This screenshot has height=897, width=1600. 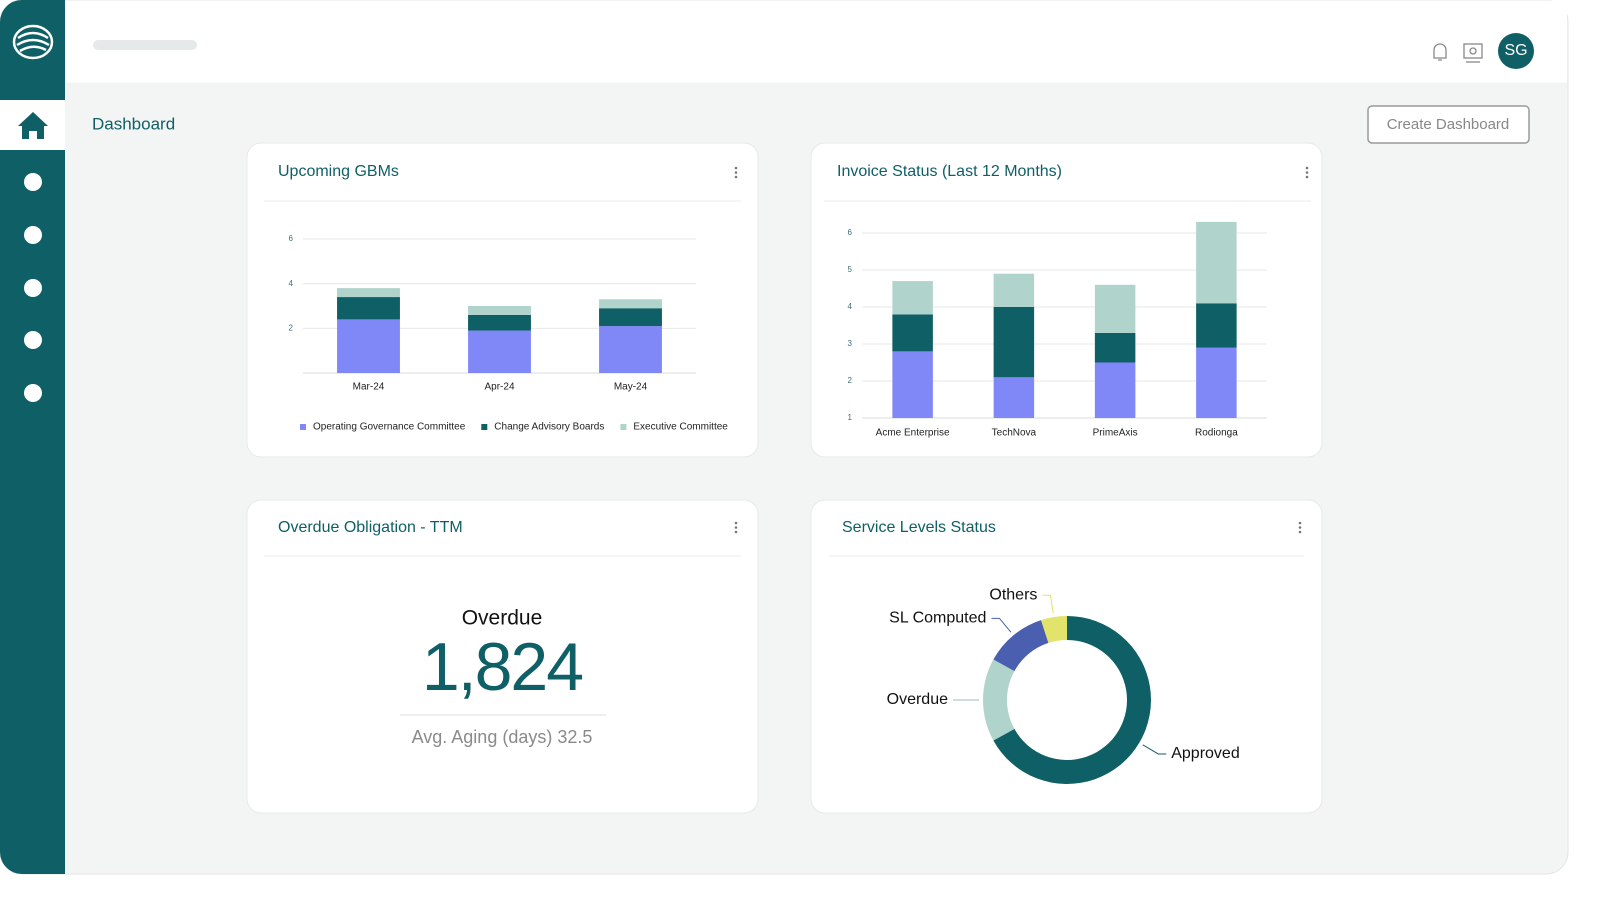 What do you see at coordinates (850, 417) in the screenshot?
I see `y-tick-label: 1` at bounding box center [850, 417].